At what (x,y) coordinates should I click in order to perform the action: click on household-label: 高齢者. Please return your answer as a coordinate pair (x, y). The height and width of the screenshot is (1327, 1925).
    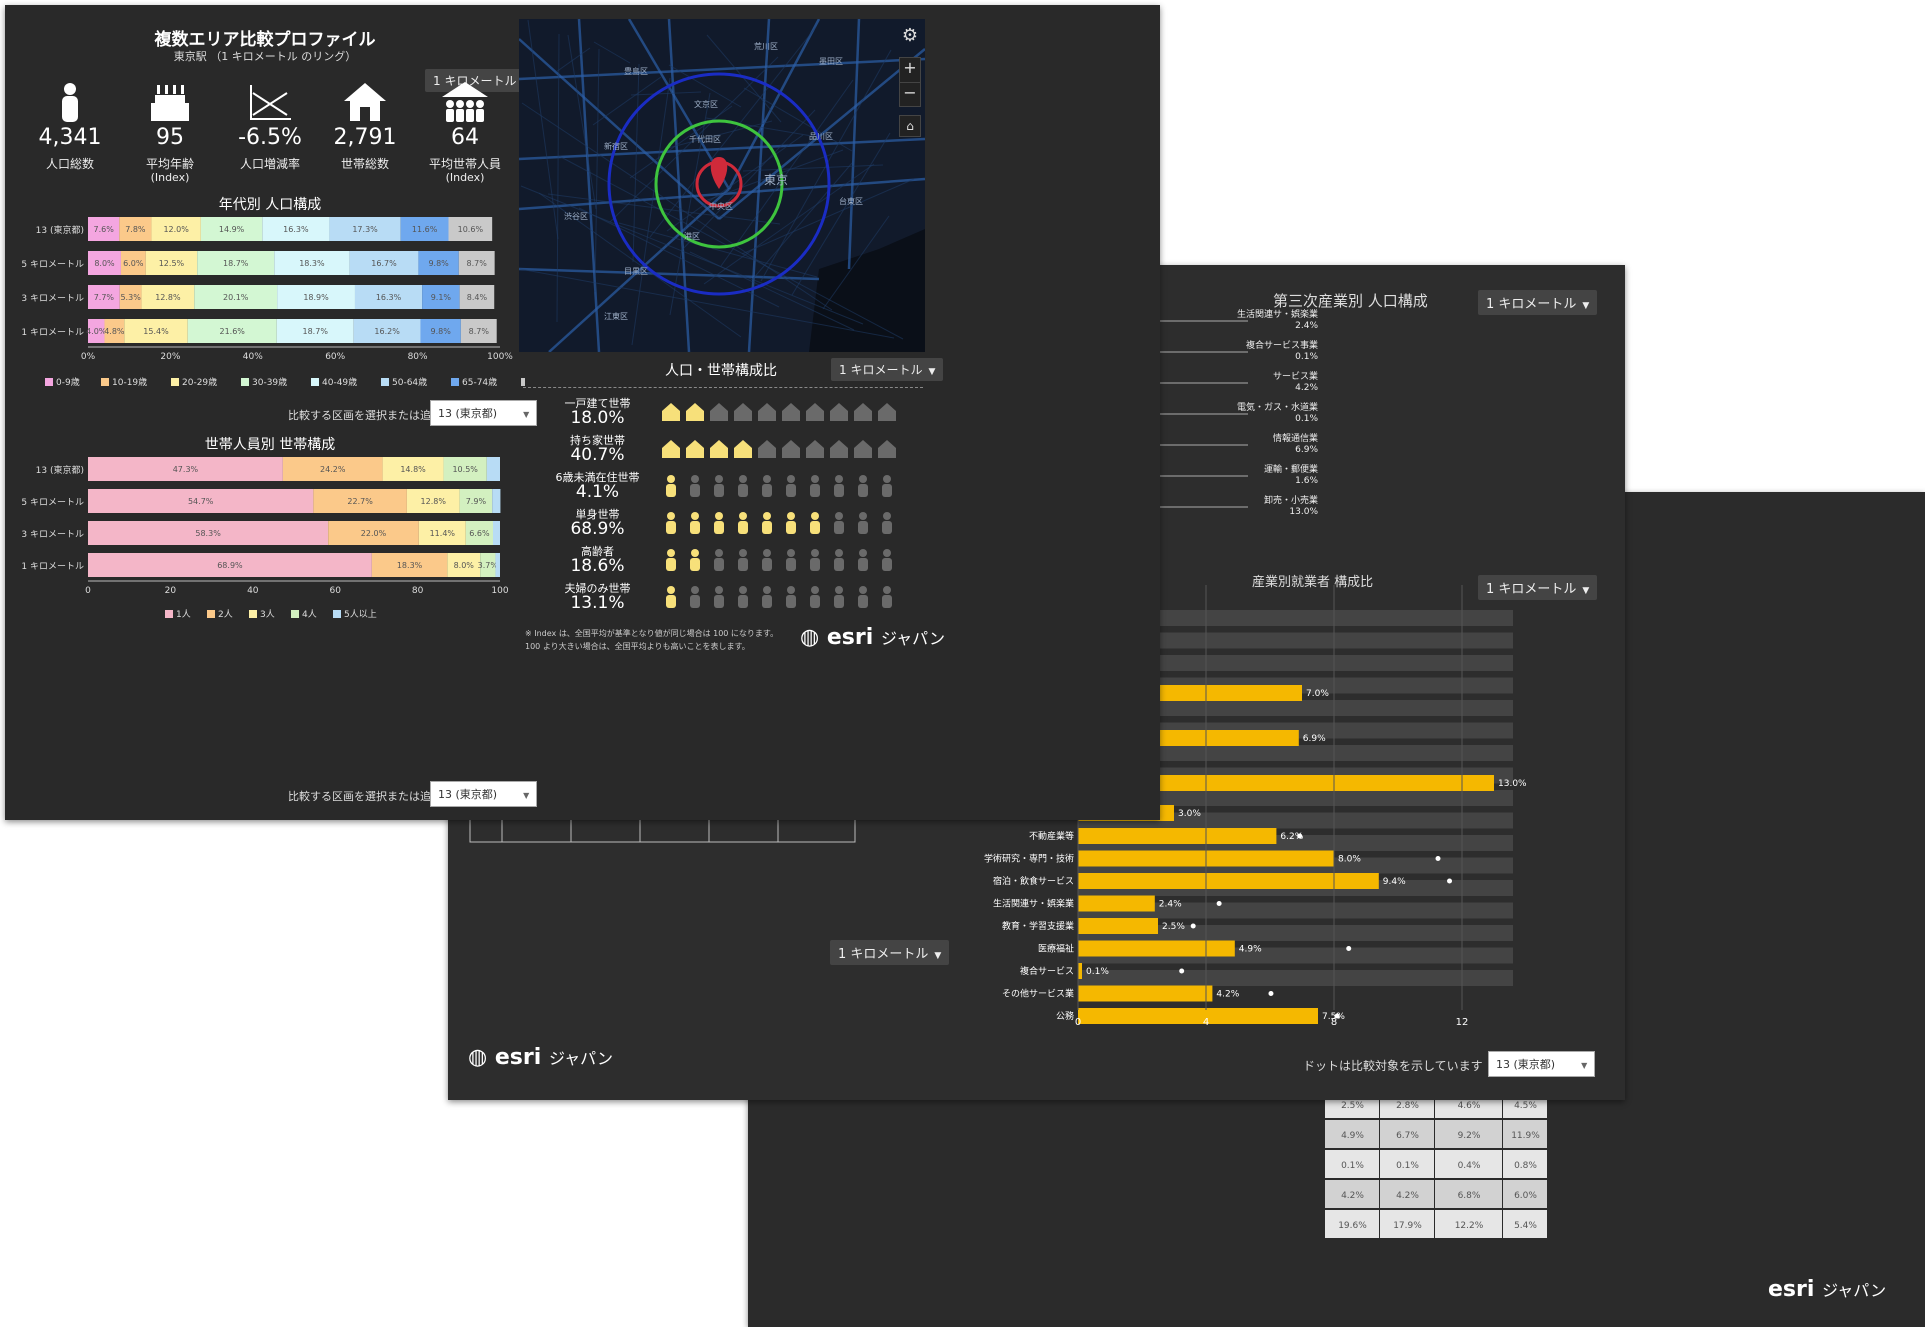
    Looking at the image, I should click on (597, 551).